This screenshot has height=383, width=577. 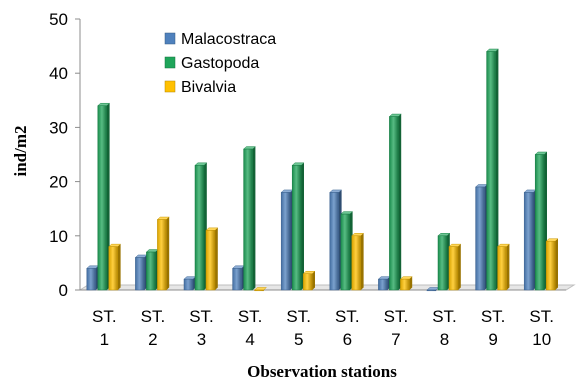 What do you see at coordinates (20, 150) in the screenshot?
I see `y-axis-title: ind/m2` at bounding box center [20, 150].